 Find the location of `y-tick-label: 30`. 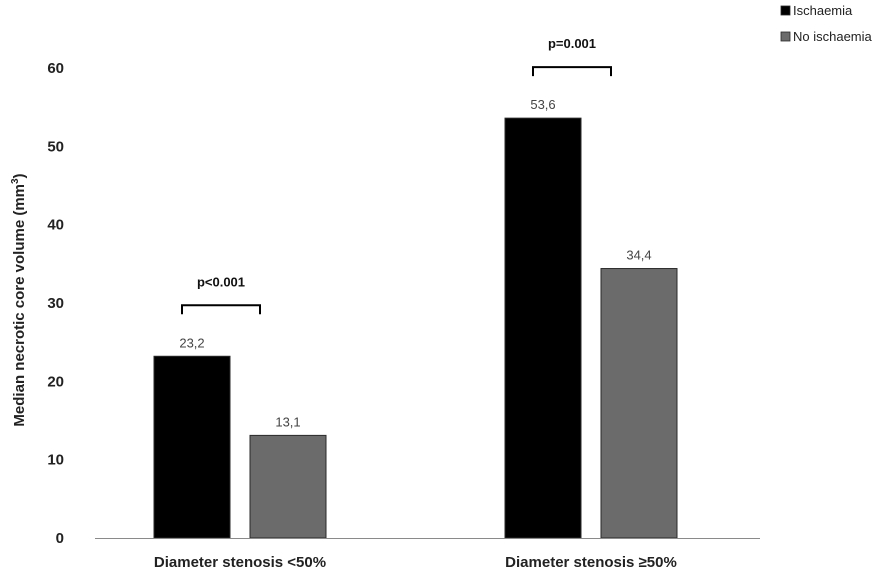

y-tick-label: 30 is located at coordinates (55, 303).